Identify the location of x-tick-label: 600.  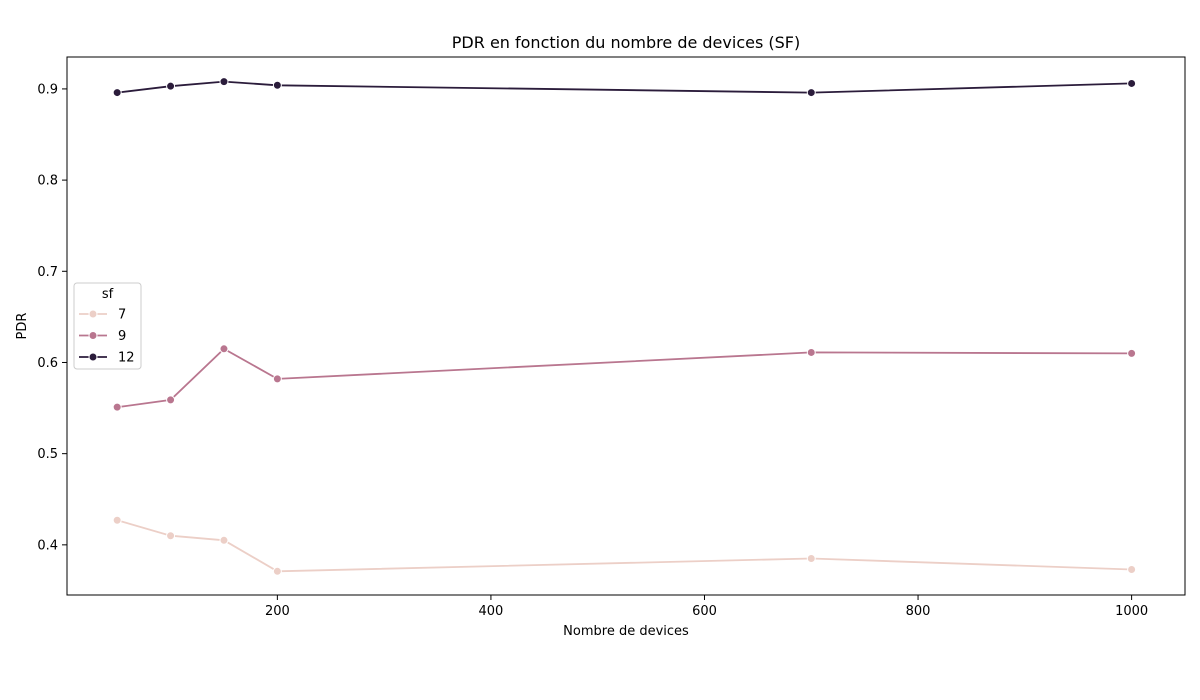
(704, 611).